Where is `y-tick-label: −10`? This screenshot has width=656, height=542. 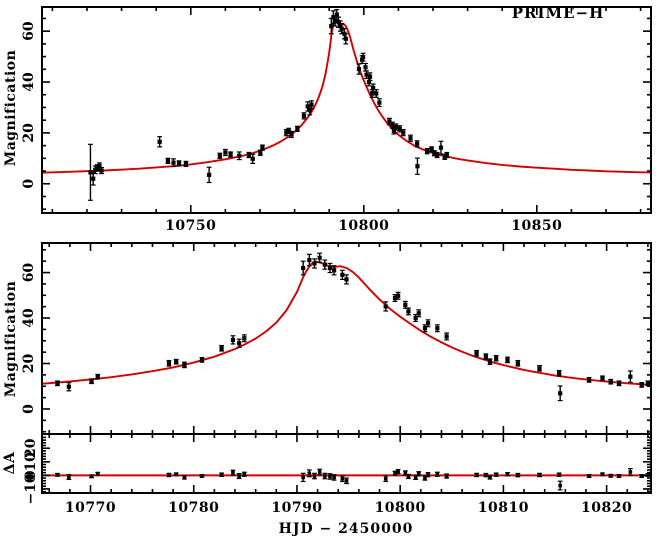
y-tick-label: −10 is located at coordinates (31, 488).